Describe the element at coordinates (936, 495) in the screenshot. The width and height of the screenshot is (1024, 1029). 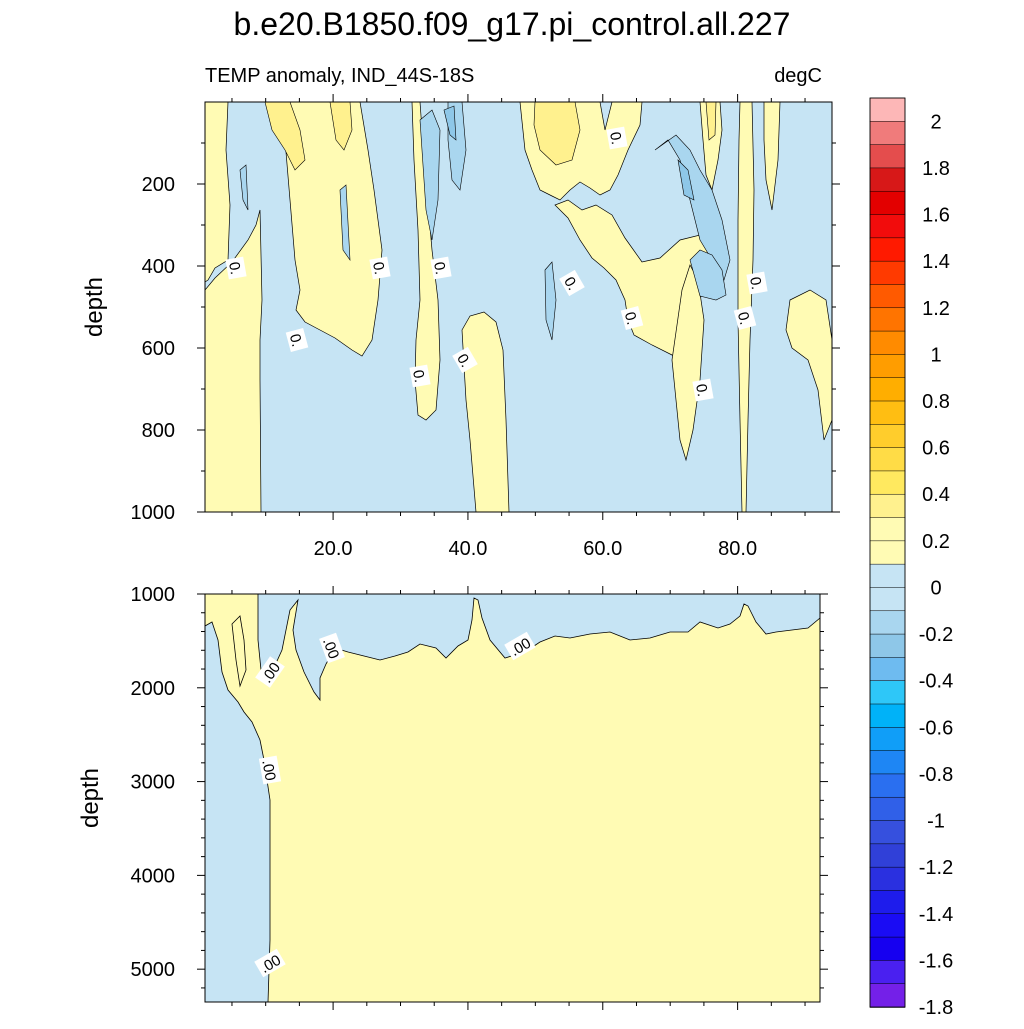
I see `colorbar-label: 0.4` at that location.